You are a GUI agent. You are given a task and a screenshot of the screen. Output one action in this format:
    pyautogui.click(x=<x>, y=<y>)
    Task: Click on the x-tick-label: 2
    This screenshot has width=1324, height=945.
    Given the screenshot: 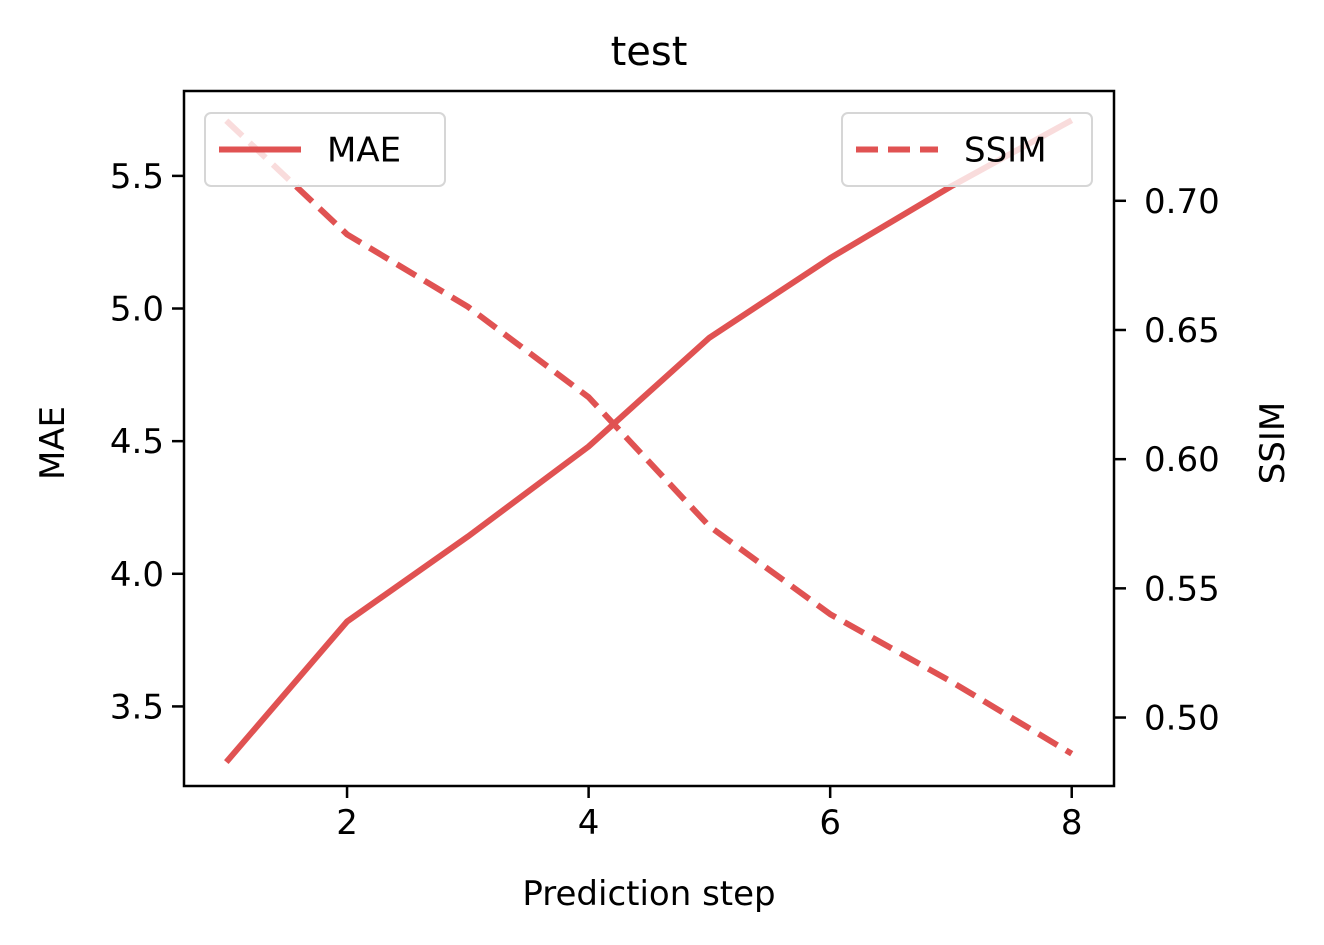 What is the action you would take?
    pyautogui.click(x=347, y=823)
    